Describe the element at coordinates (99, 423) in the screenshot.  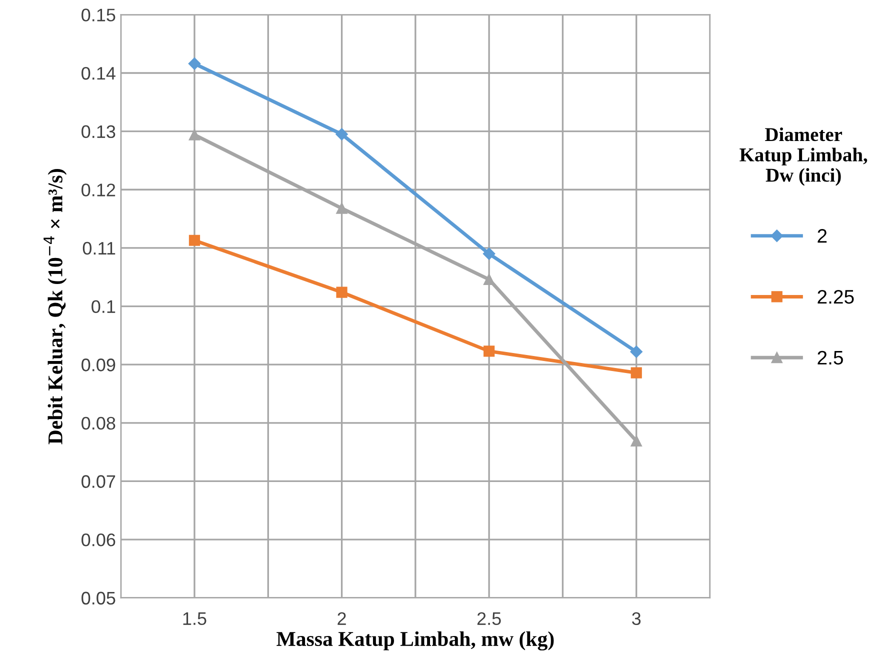
I see `y-tick-label: 0.08` at that location.